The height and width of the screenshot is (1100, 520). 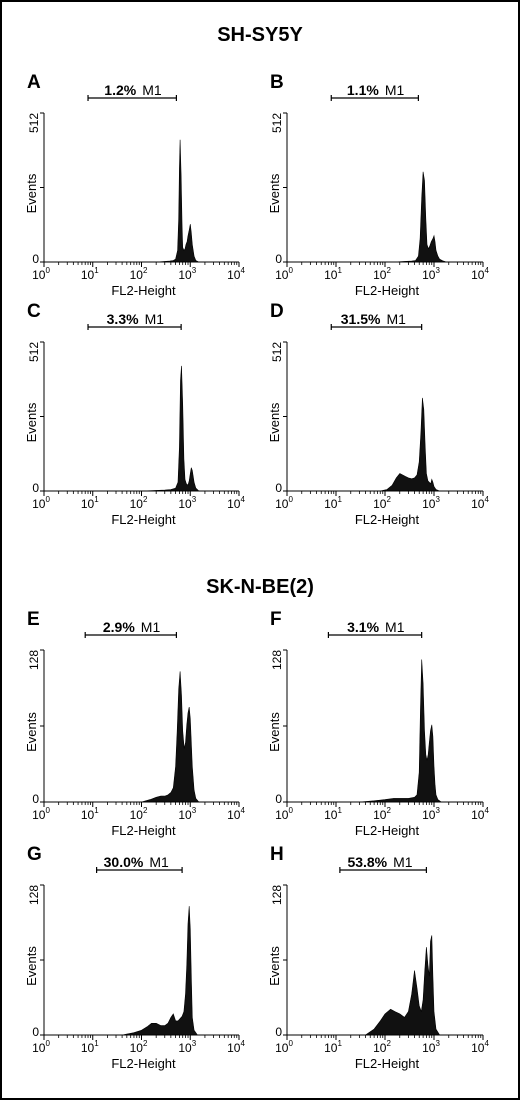 What do you see at coordinates (119, 627) in the screenshot?
I see `gate-percent-label: 2.9%` at bounding box center [119, 627].